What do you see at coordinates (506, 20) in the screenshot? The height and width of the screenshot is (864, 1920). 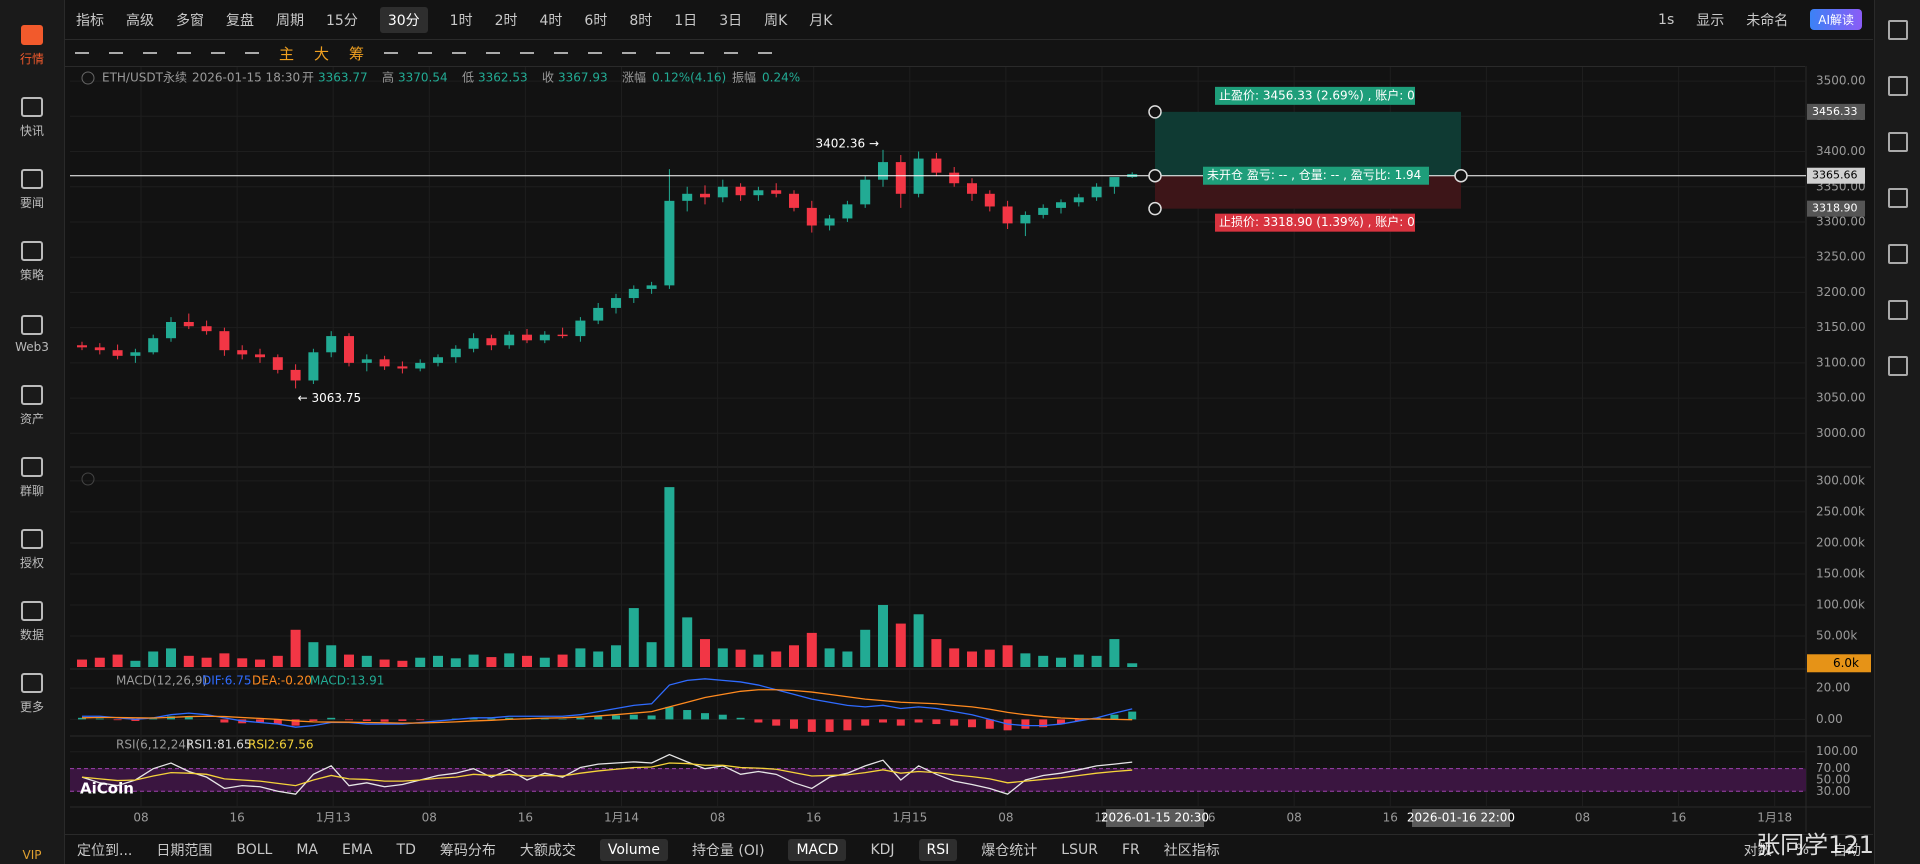 I see `interval: 2时` at bounding box center [506, 20].